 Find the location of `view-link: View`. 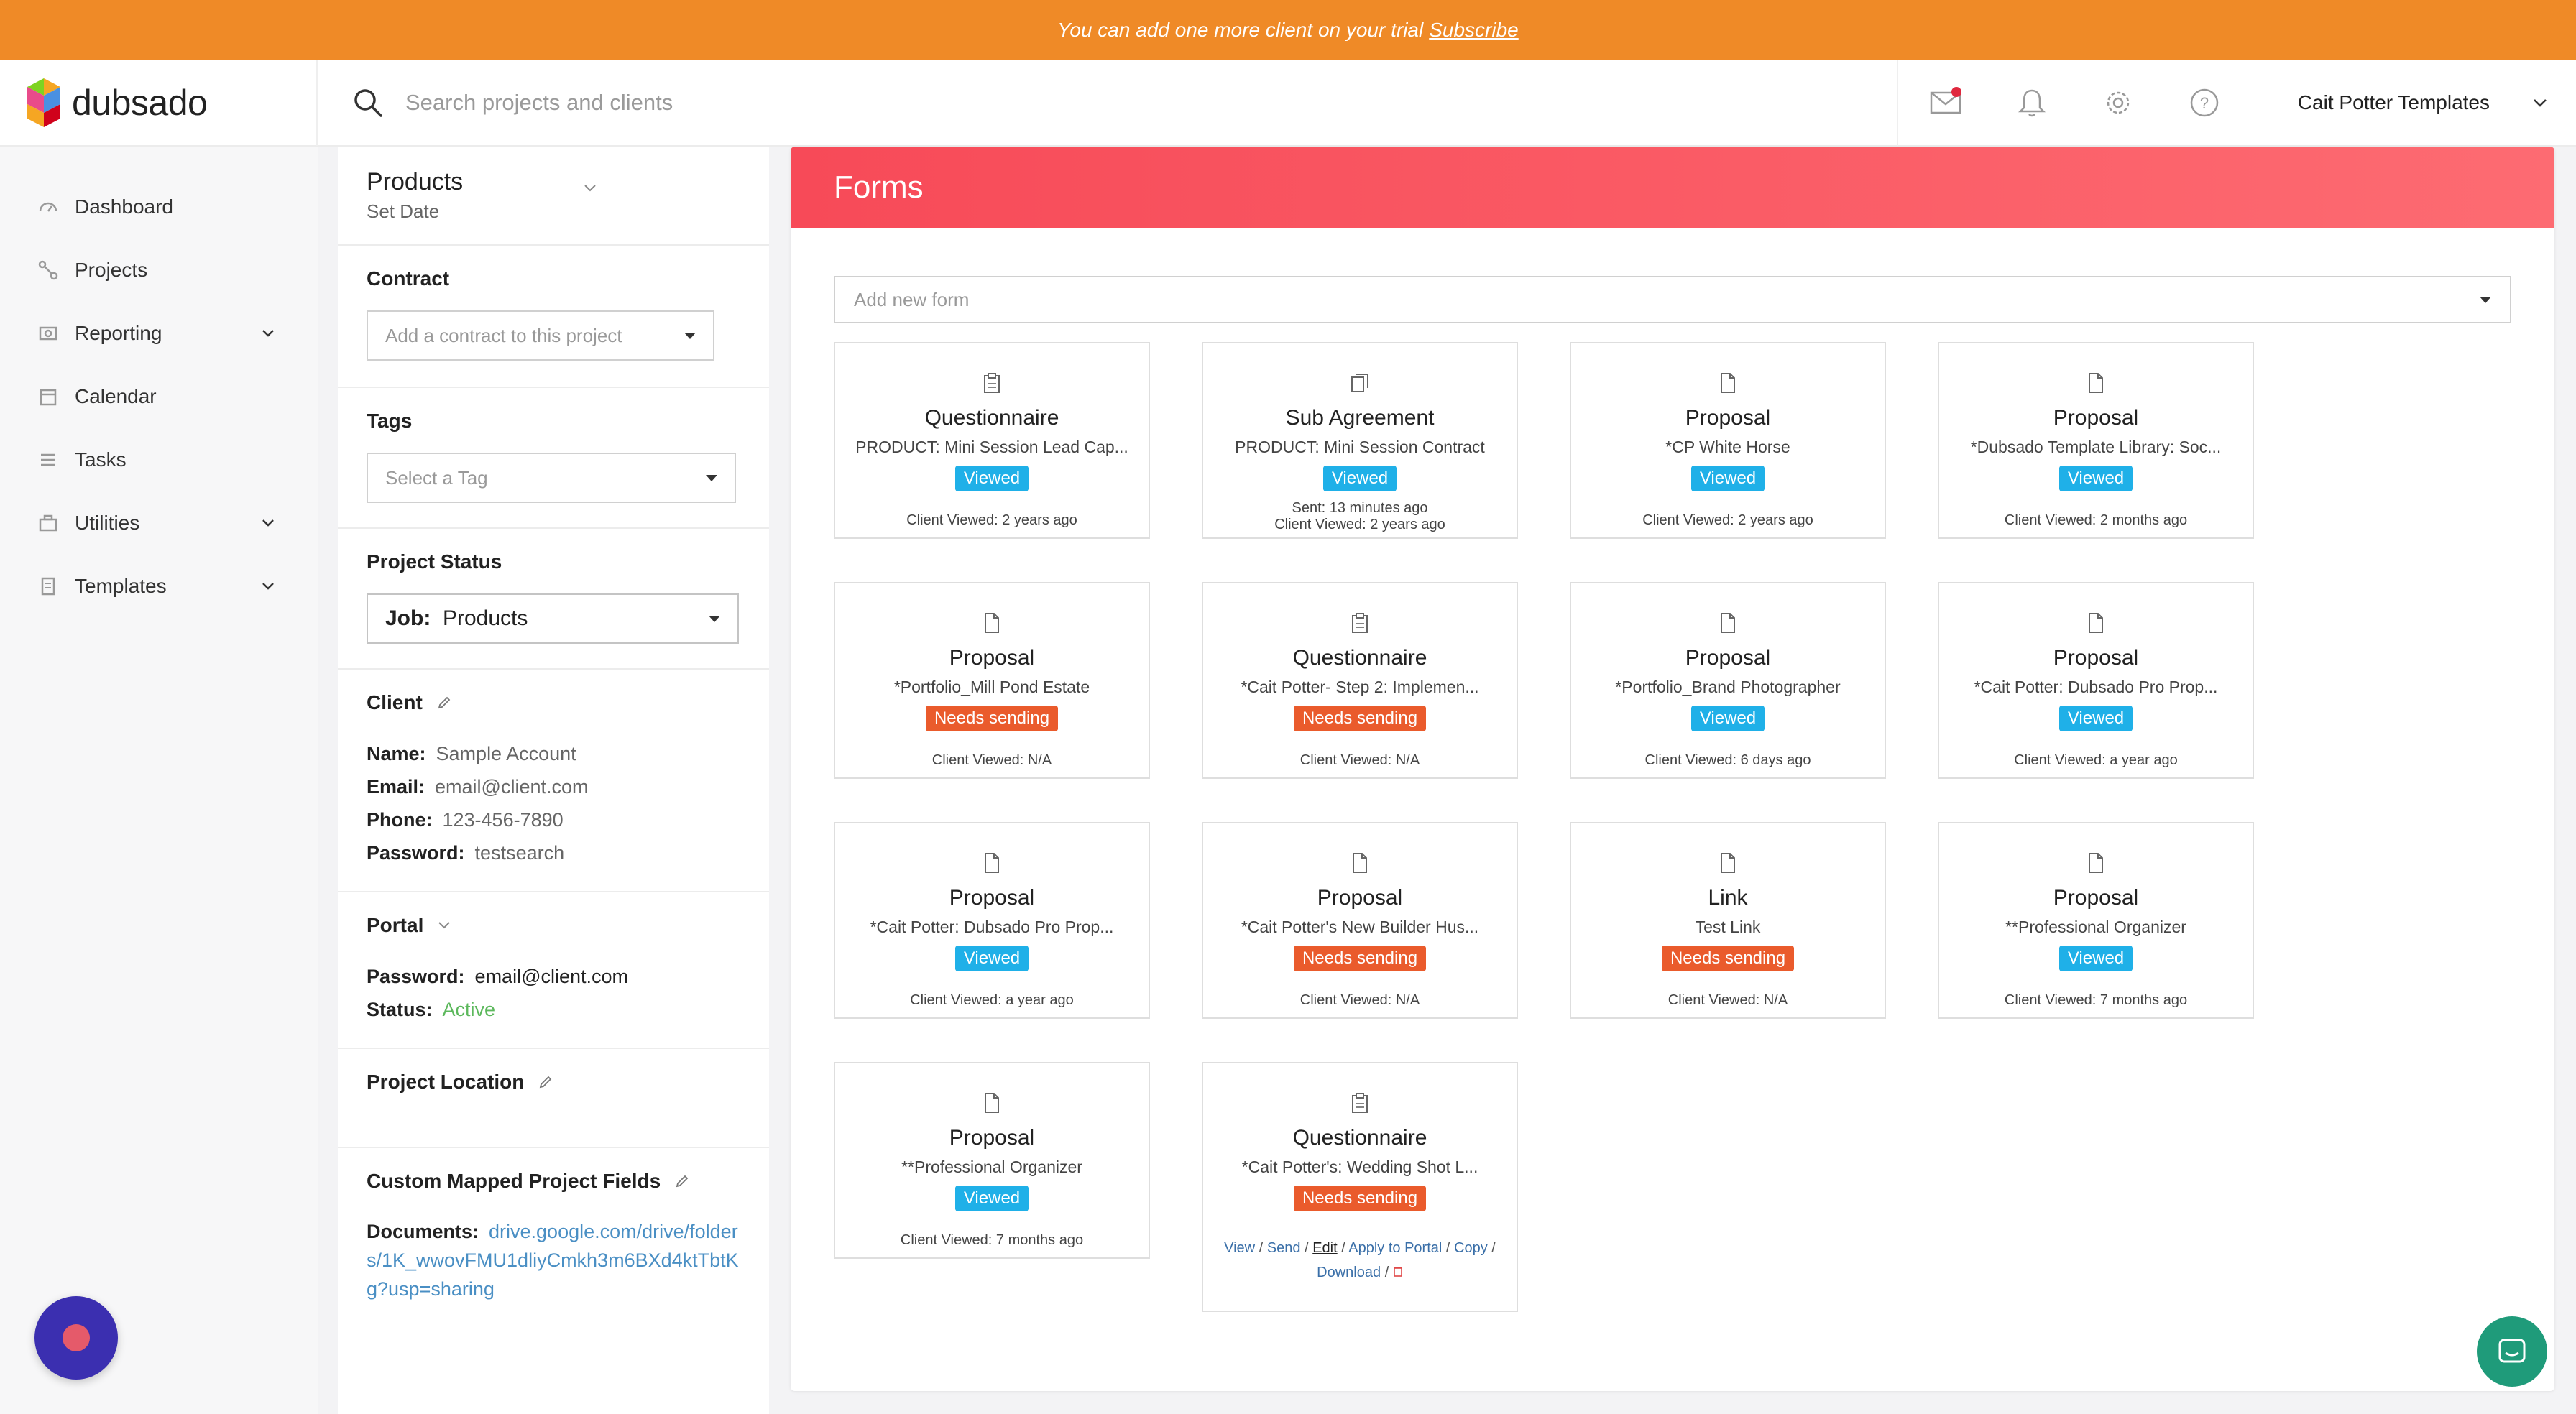

view-link: View is located at coordinates (1240, 1248).